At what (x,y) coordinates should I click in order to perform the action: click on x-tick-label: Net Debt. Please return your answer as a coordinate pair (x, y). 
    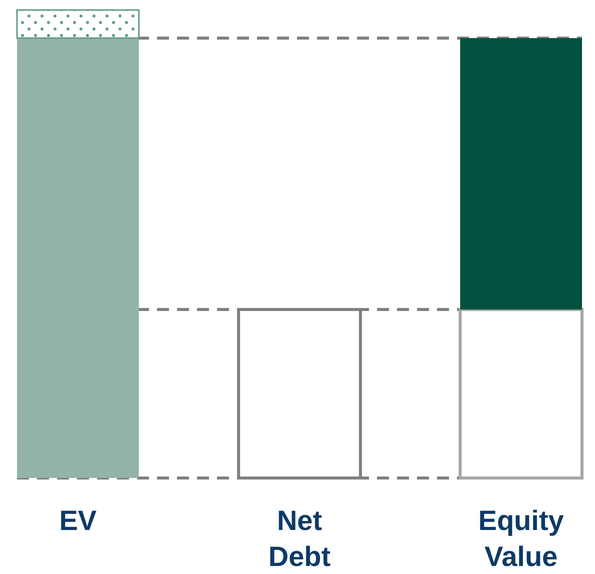
    Looking at the image, I should click on (299, 538).